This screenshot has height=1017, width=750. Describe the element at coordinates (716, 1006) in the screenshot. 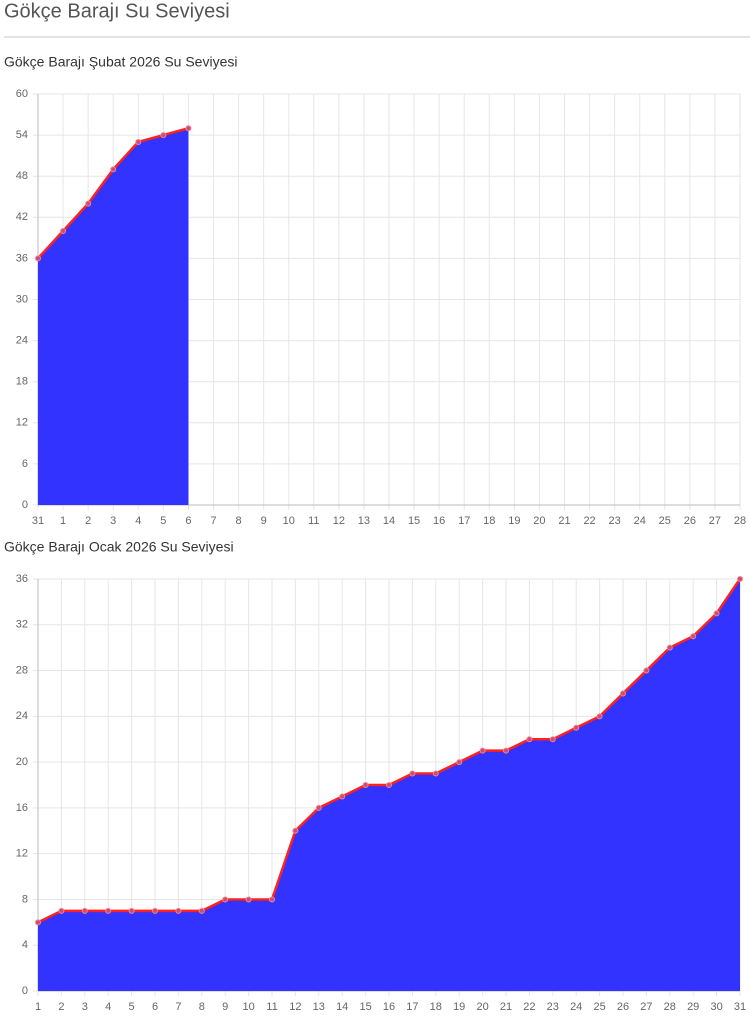

I see `x-tick-label: 30` at that location.